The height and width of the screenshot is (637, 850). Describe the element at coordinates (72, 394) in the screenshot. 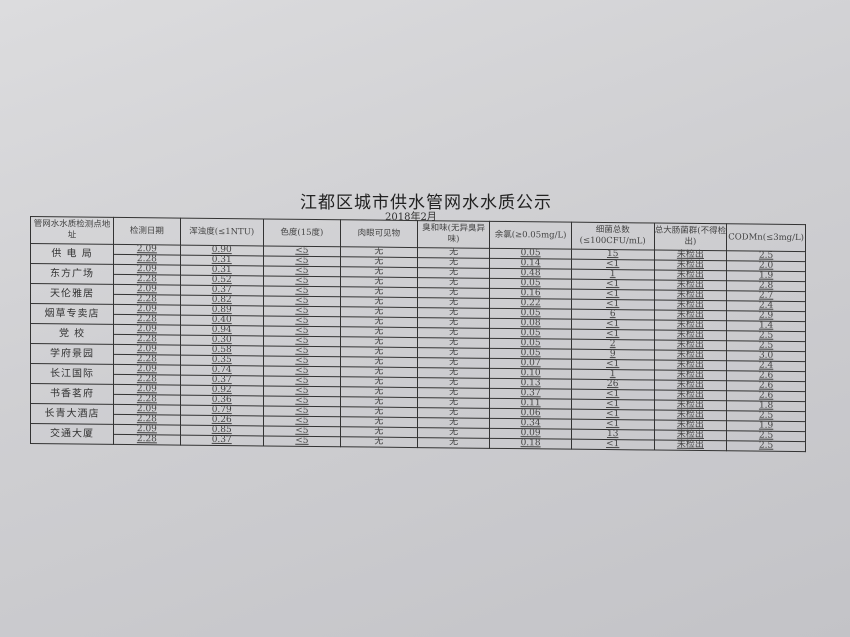

I see `site-name: 书香茗府` at that location.